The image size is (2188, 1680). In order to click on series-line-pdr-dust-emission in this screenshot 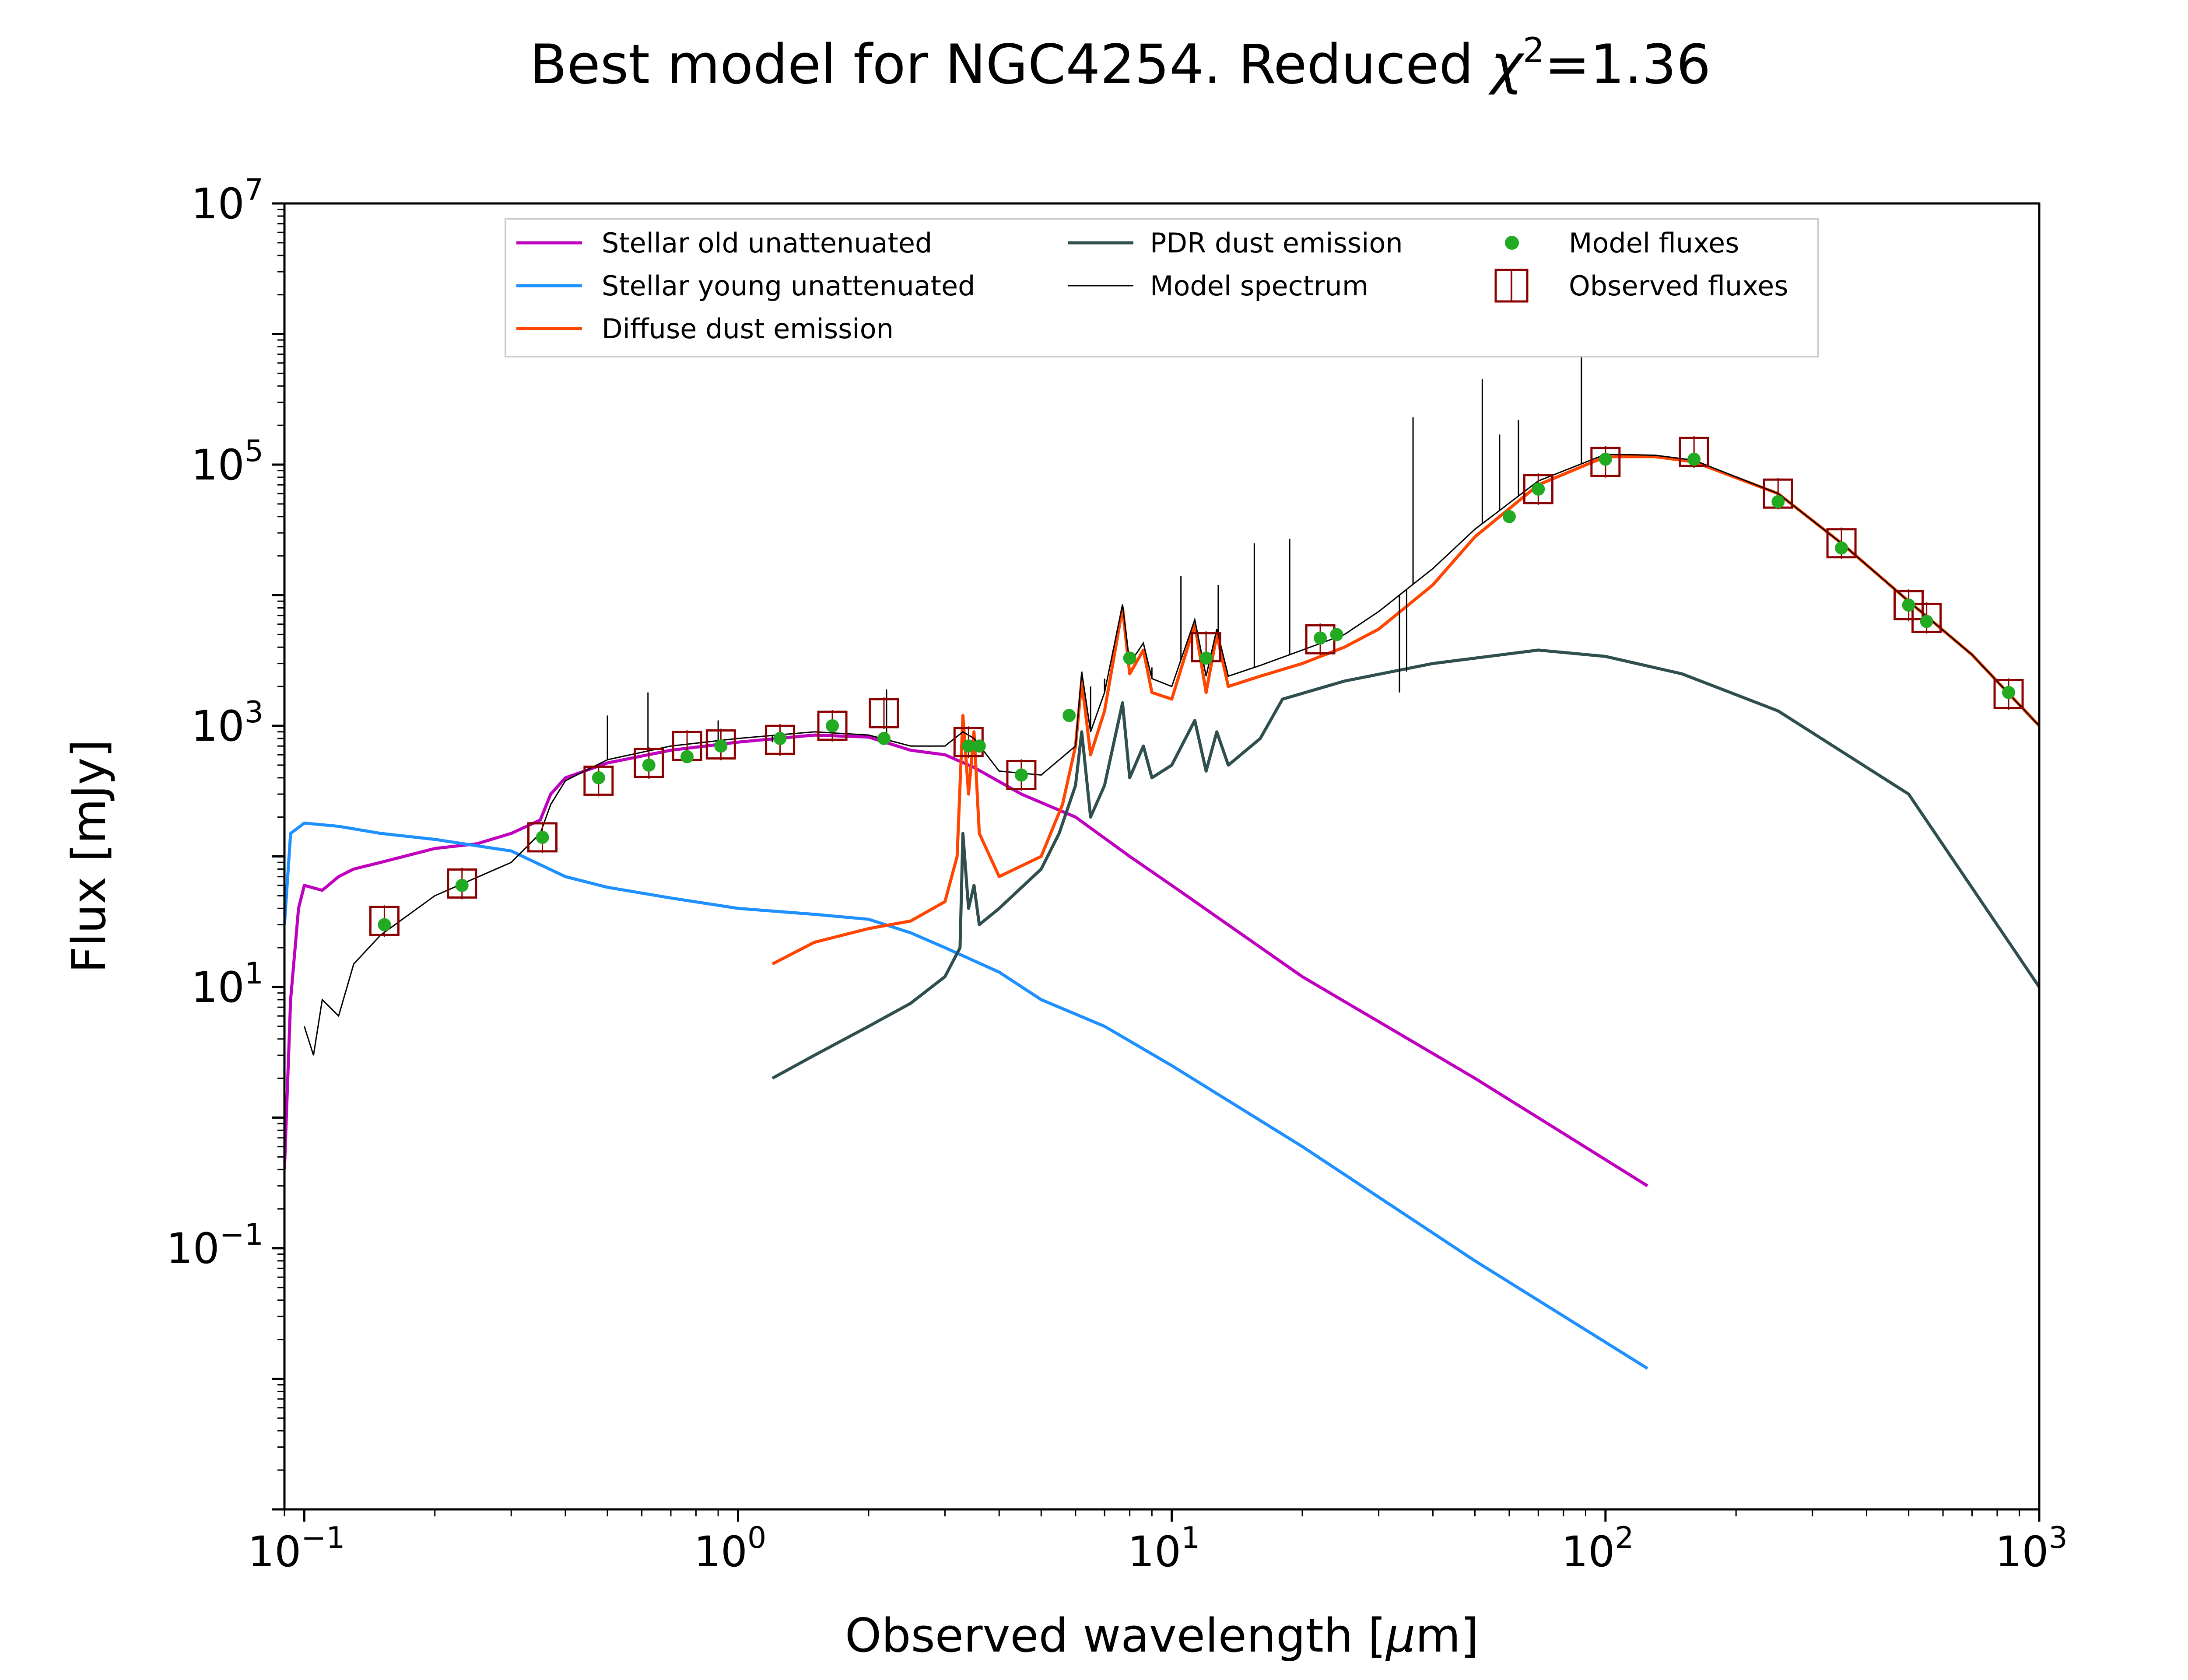, I will do `click(1405, 864)`.